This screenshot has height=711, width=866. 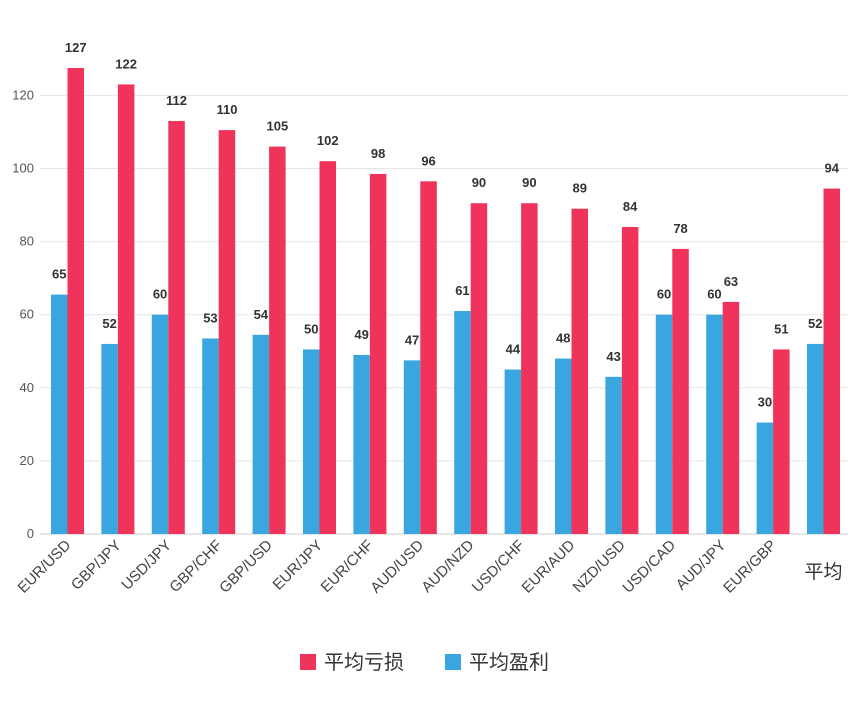 What do you see at coordinates (498, 566) in the screenshot?
I see `x-category-label: USD/CHF` at bounding box center [498, 566].